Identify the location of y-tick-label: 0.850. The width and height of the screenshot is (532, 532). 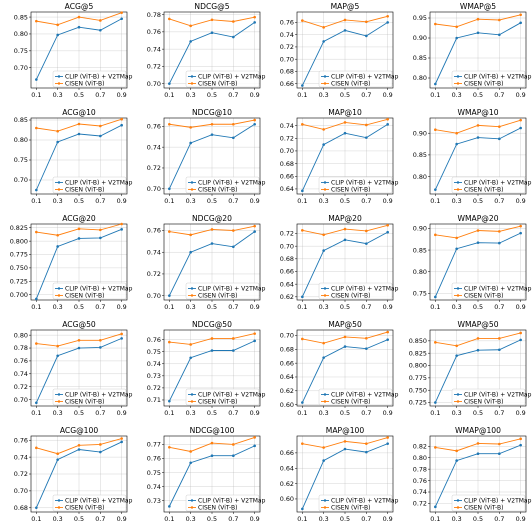
(418, 341).